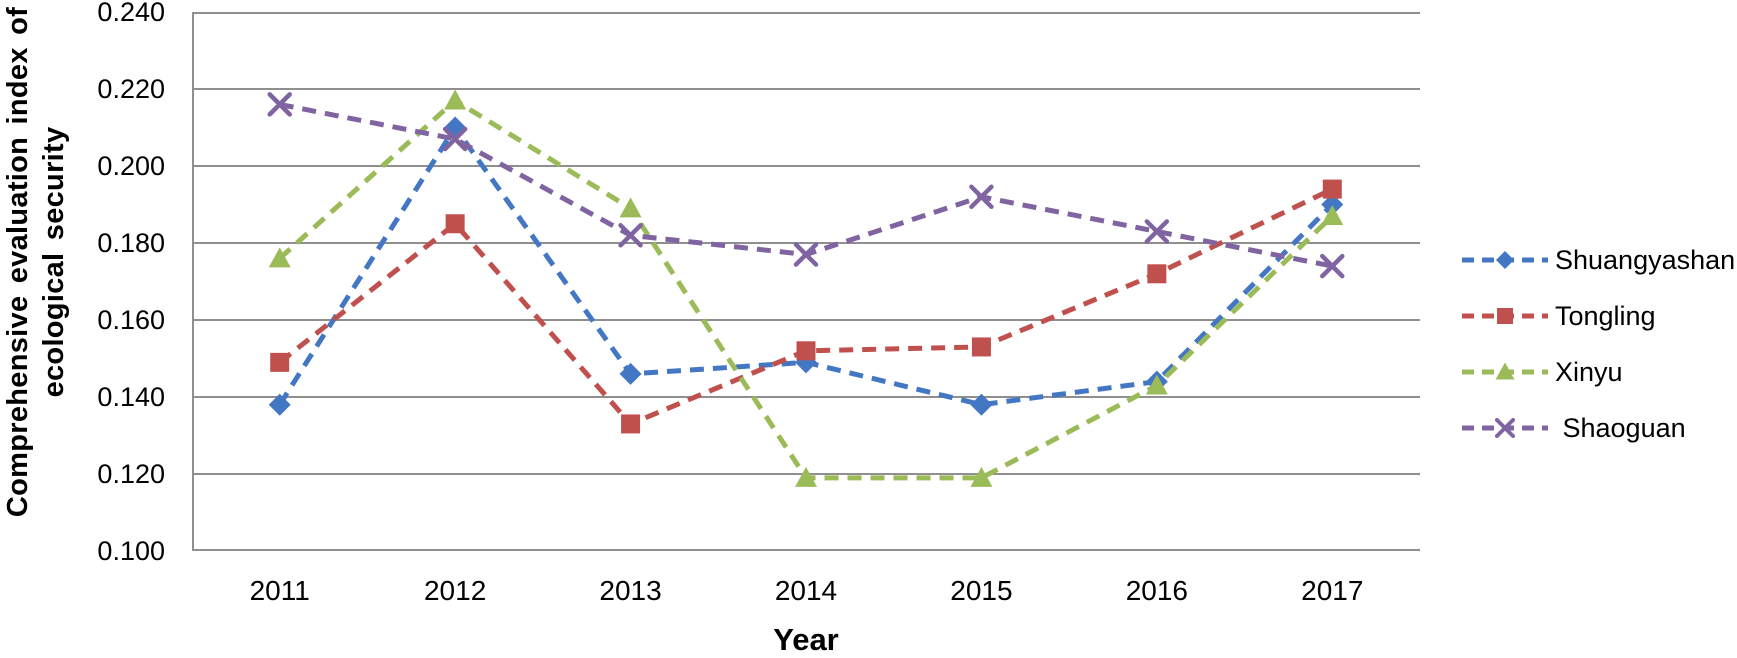 This screenshot has height=658, width=1737. I want to click on x-tick-label: 2014, so click(806, 590).